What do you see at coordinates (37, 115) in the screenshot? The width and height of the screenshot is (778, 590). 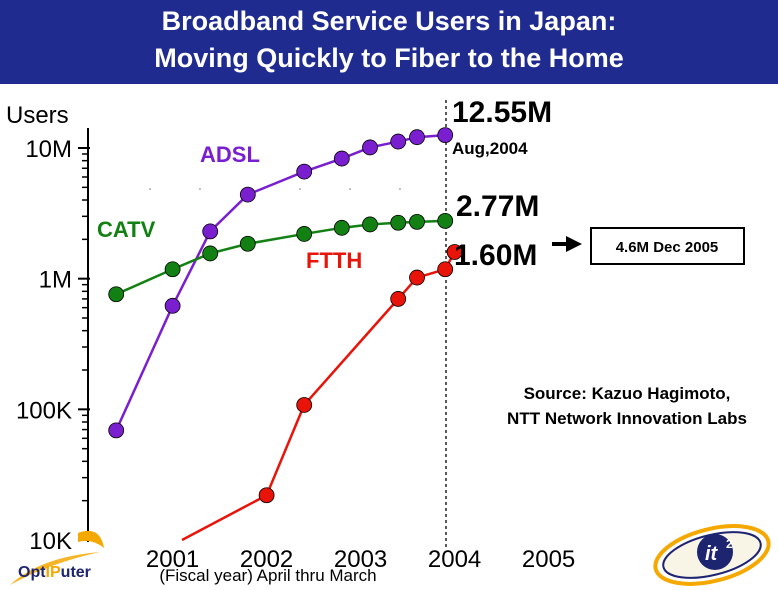 I see `y-axis-label: Users` at bounding box center [37, 115].